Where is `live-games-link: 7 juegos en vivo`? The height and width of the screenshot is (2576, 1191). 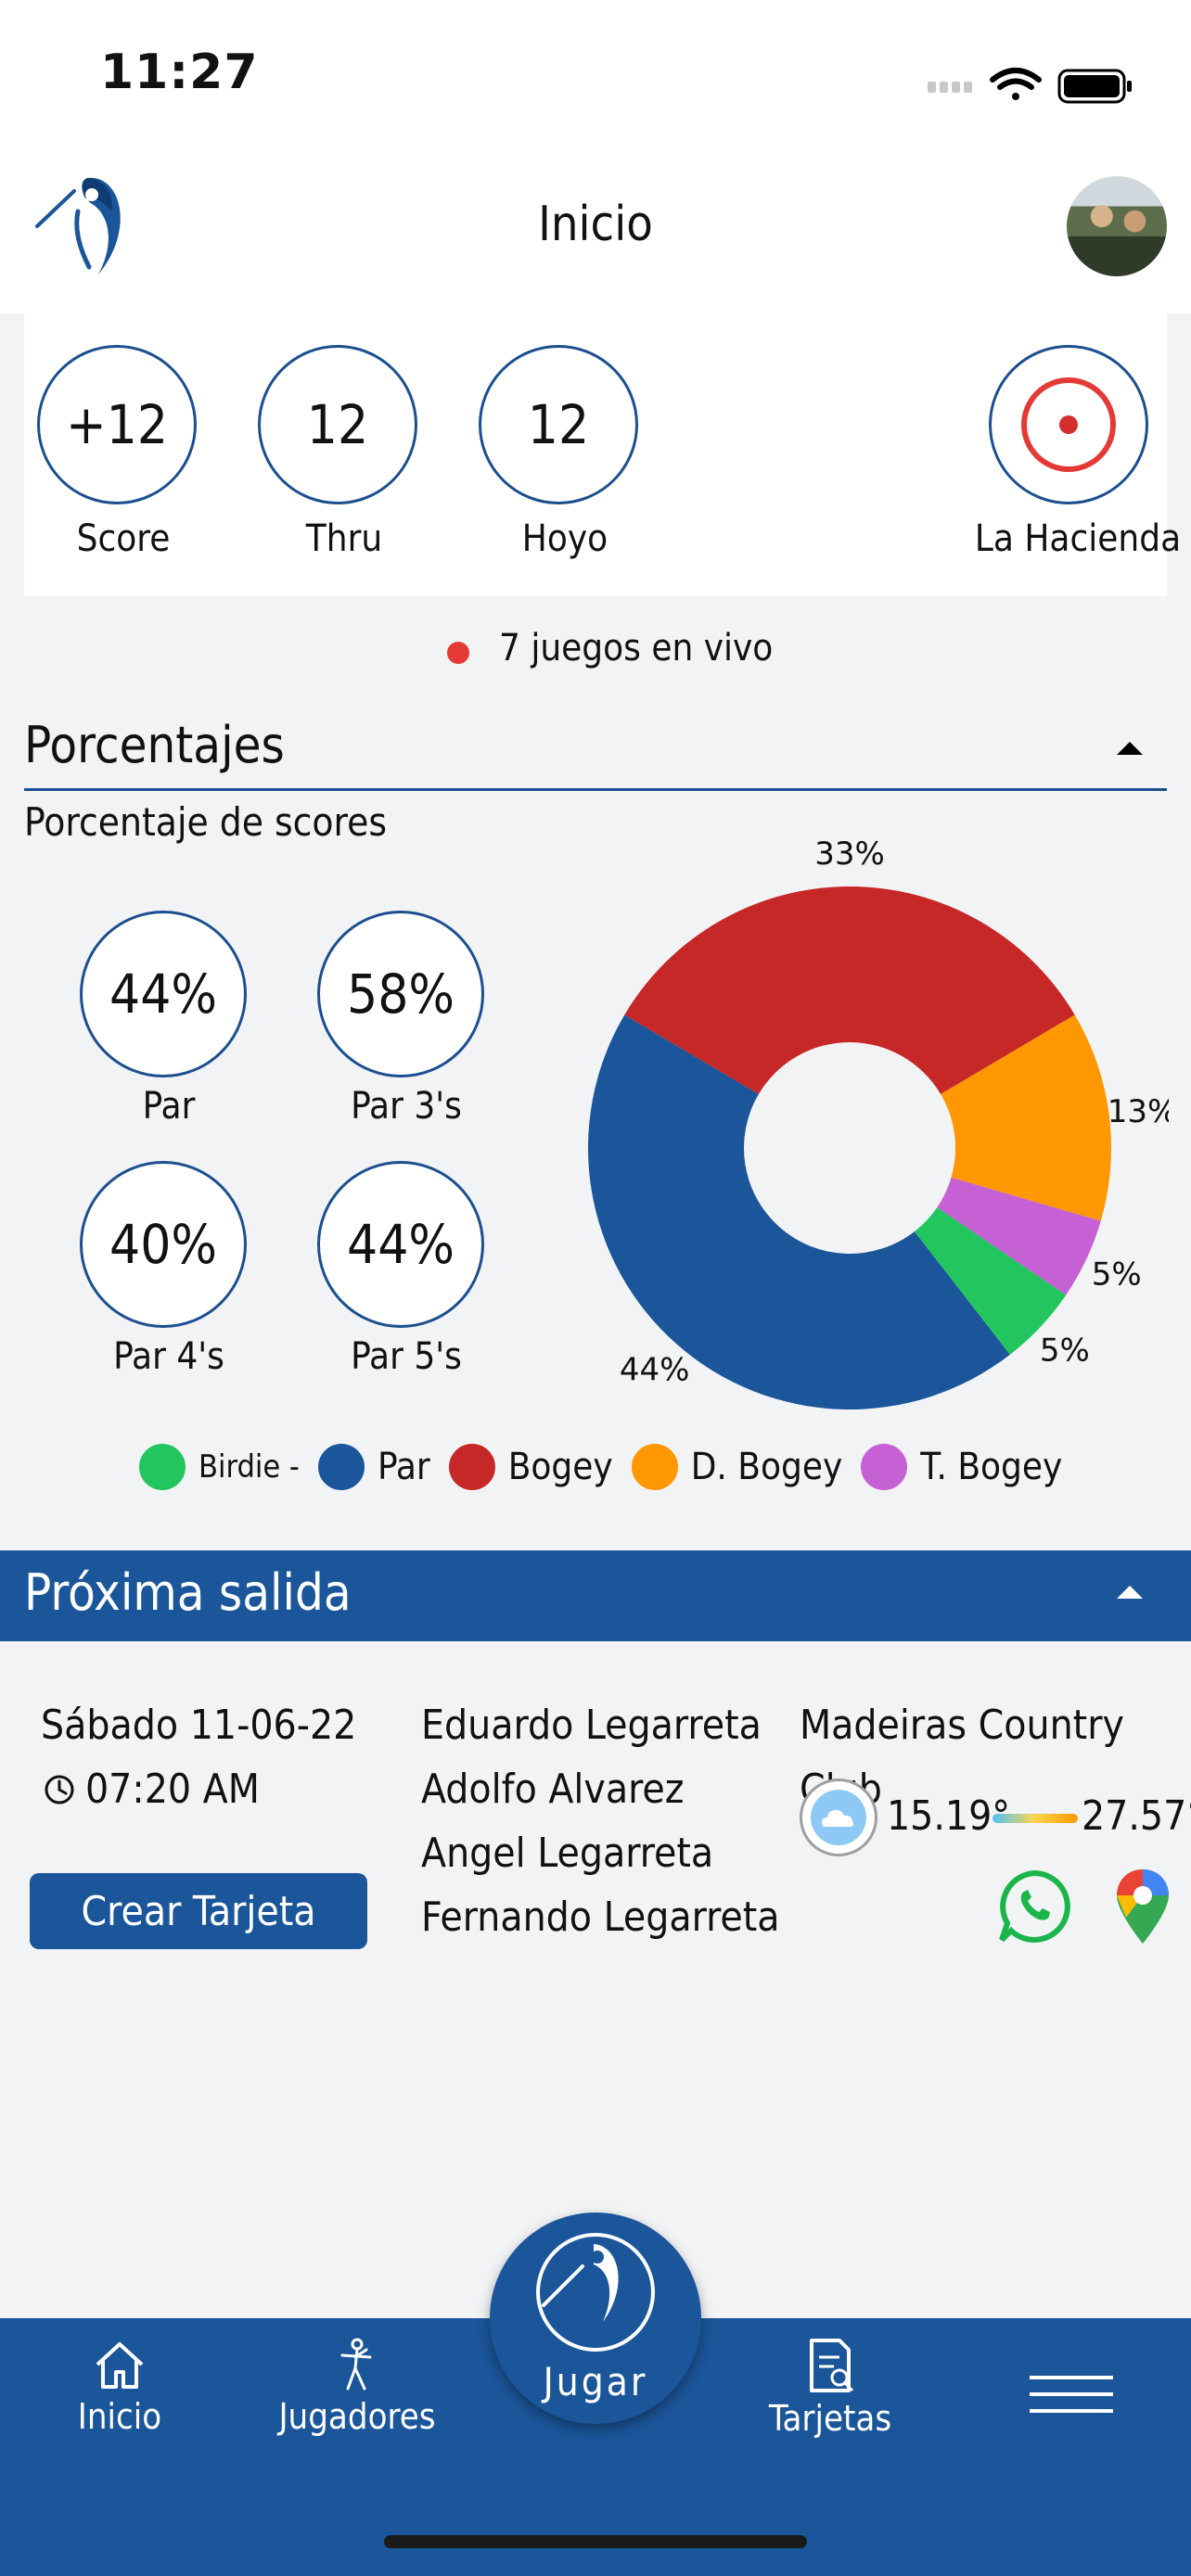
live-games-link: 7 juegos en vivo is located at coordinates (636, 648).